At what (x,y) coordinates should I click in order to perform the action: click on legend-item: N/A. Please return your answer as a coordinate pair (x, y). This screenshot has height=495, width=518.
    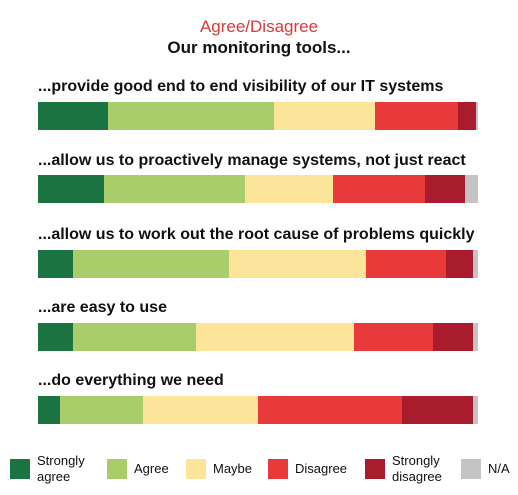
    Looking at the image, I should click on (485, 469).